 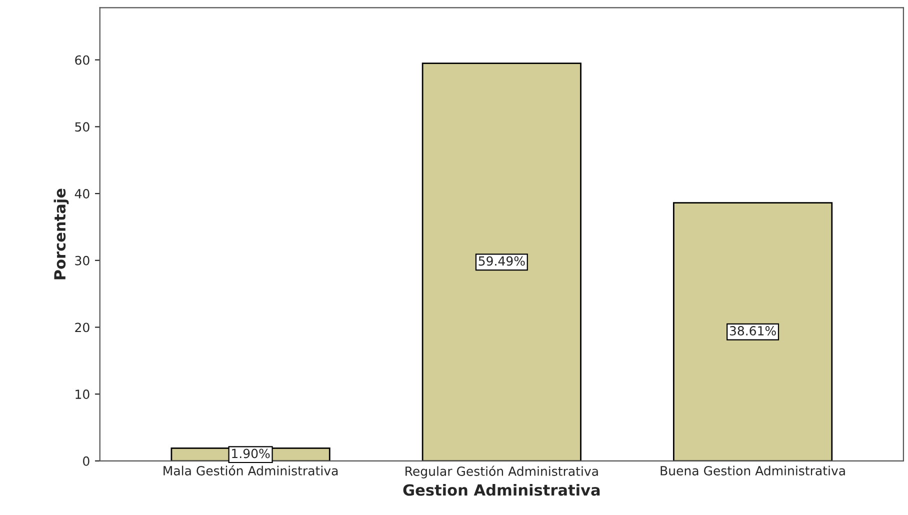 I want to click on y-tick-label: 0, so click(x=86, y=461).